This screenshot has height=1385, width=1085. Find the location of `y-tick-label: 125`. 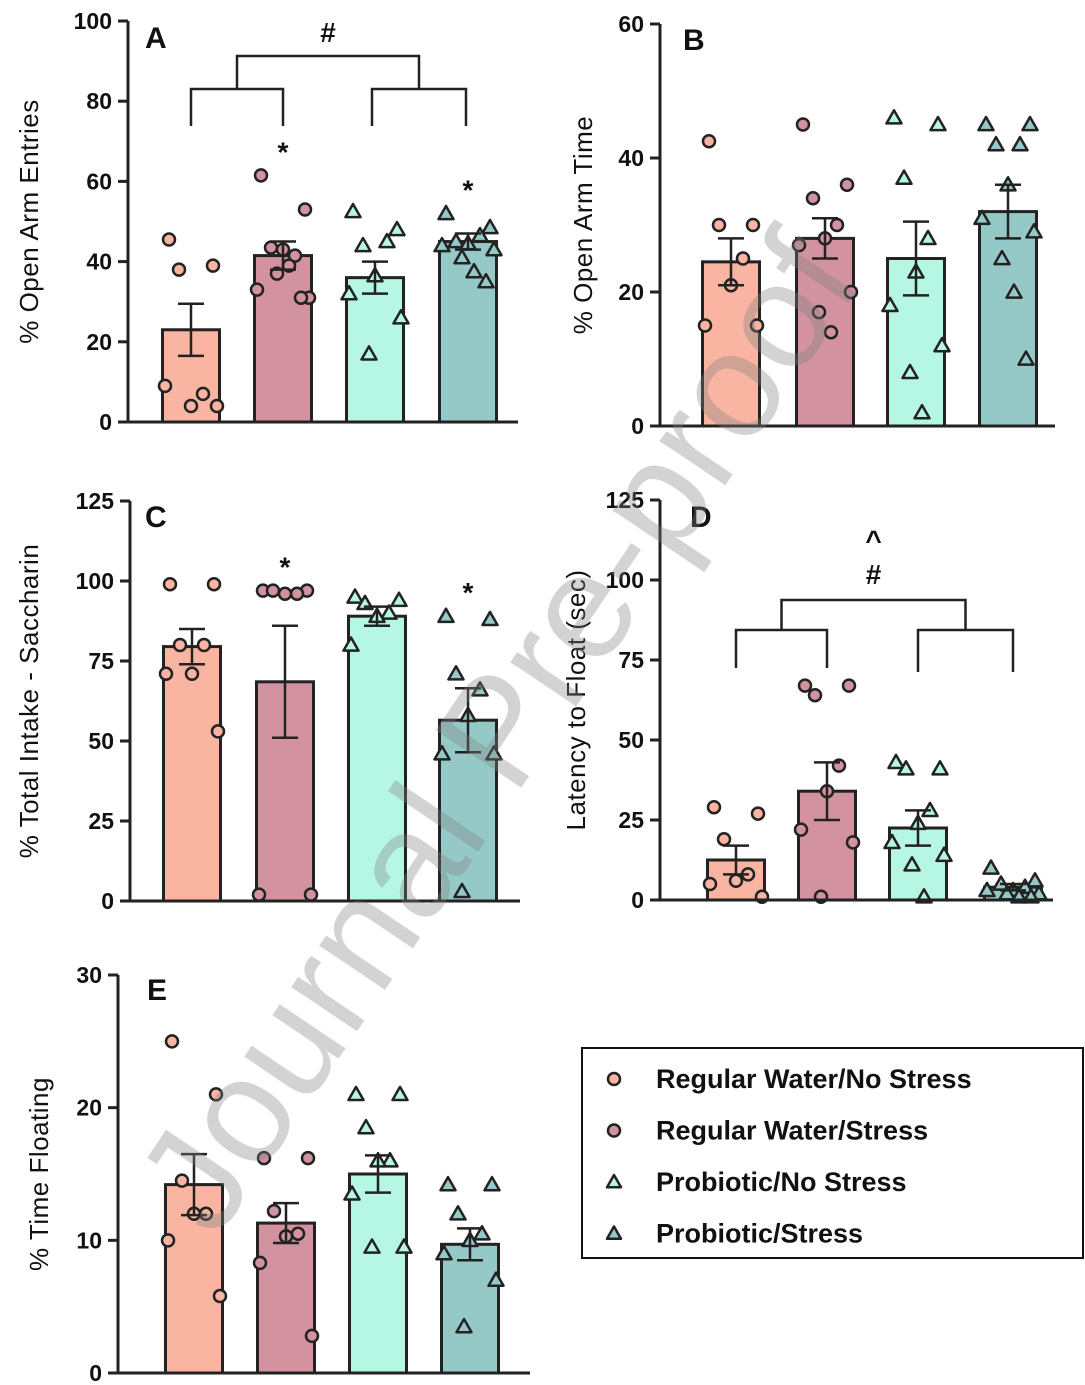

y-tick-label: 125 is located at coordinates (95, 501).